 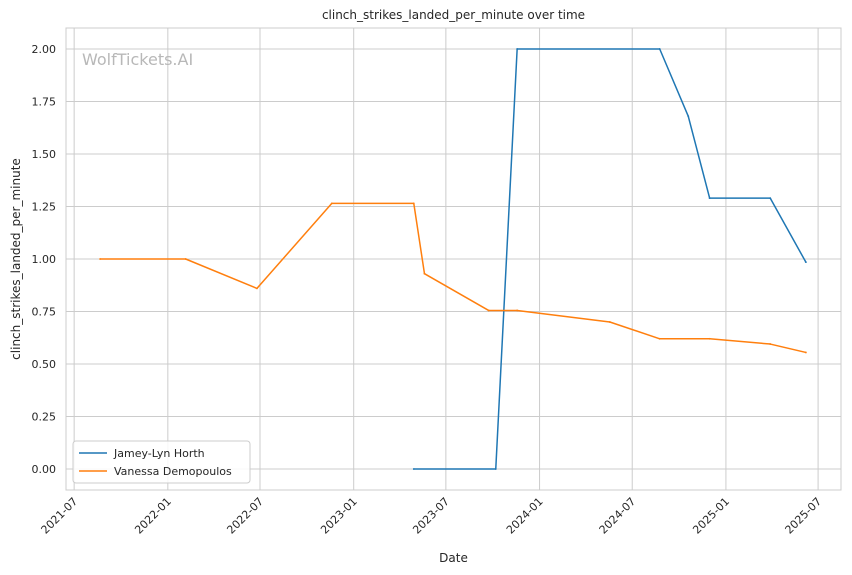 What do you see at coordinates (525, 516) in the screenshot?
I see `x-tick-label: 2024-01` at bounding box center [525, 516].